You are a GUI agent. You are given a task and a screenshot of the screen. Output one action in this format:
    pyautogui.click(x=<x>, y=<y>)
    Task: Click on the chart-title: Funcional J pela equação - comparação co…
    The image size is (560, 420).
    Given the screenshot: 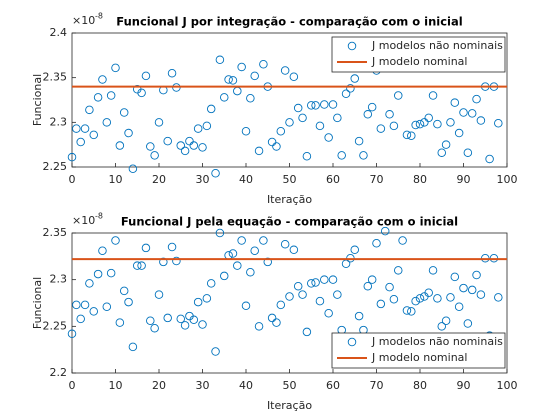 What is the action you would take?
    pyautogui.click(x=289, y=222)
    